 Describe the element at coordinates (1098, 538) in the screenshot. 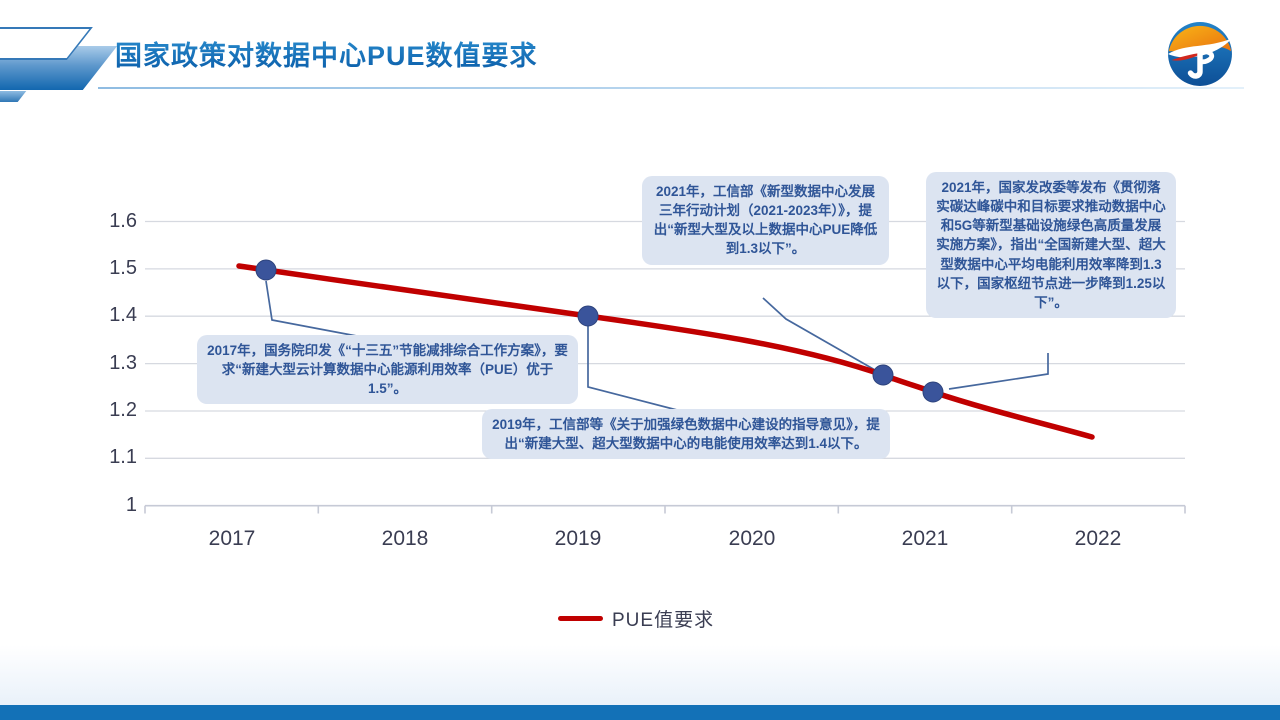

I see `x-tick-label: 2022` at that location.